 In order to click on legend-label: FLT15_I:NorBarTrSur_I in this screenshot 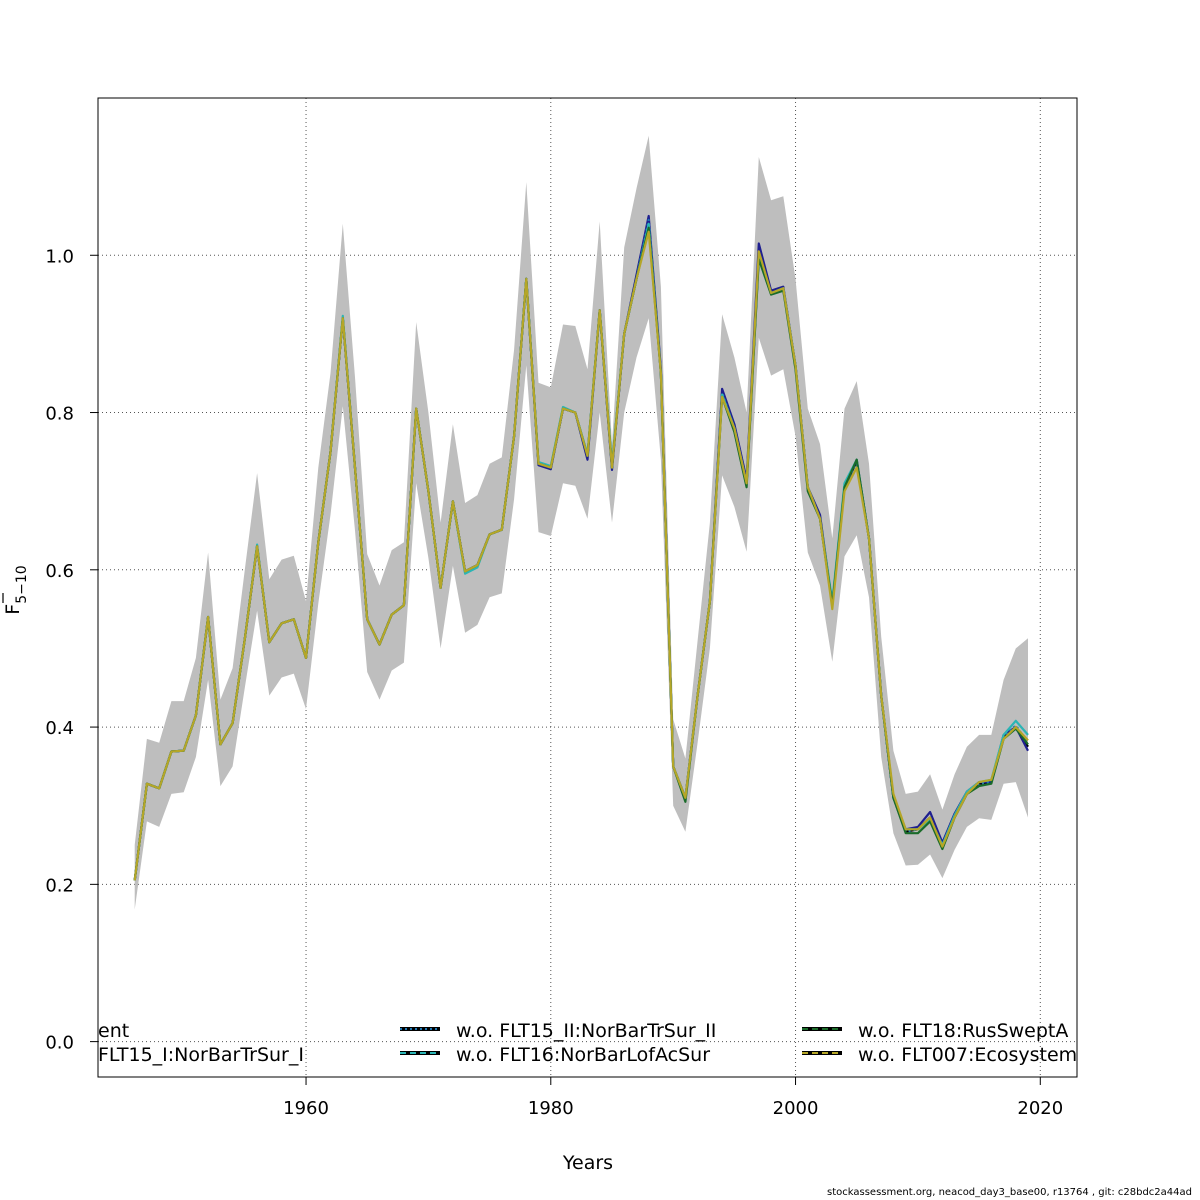, I will do `click(201, 1055)`.